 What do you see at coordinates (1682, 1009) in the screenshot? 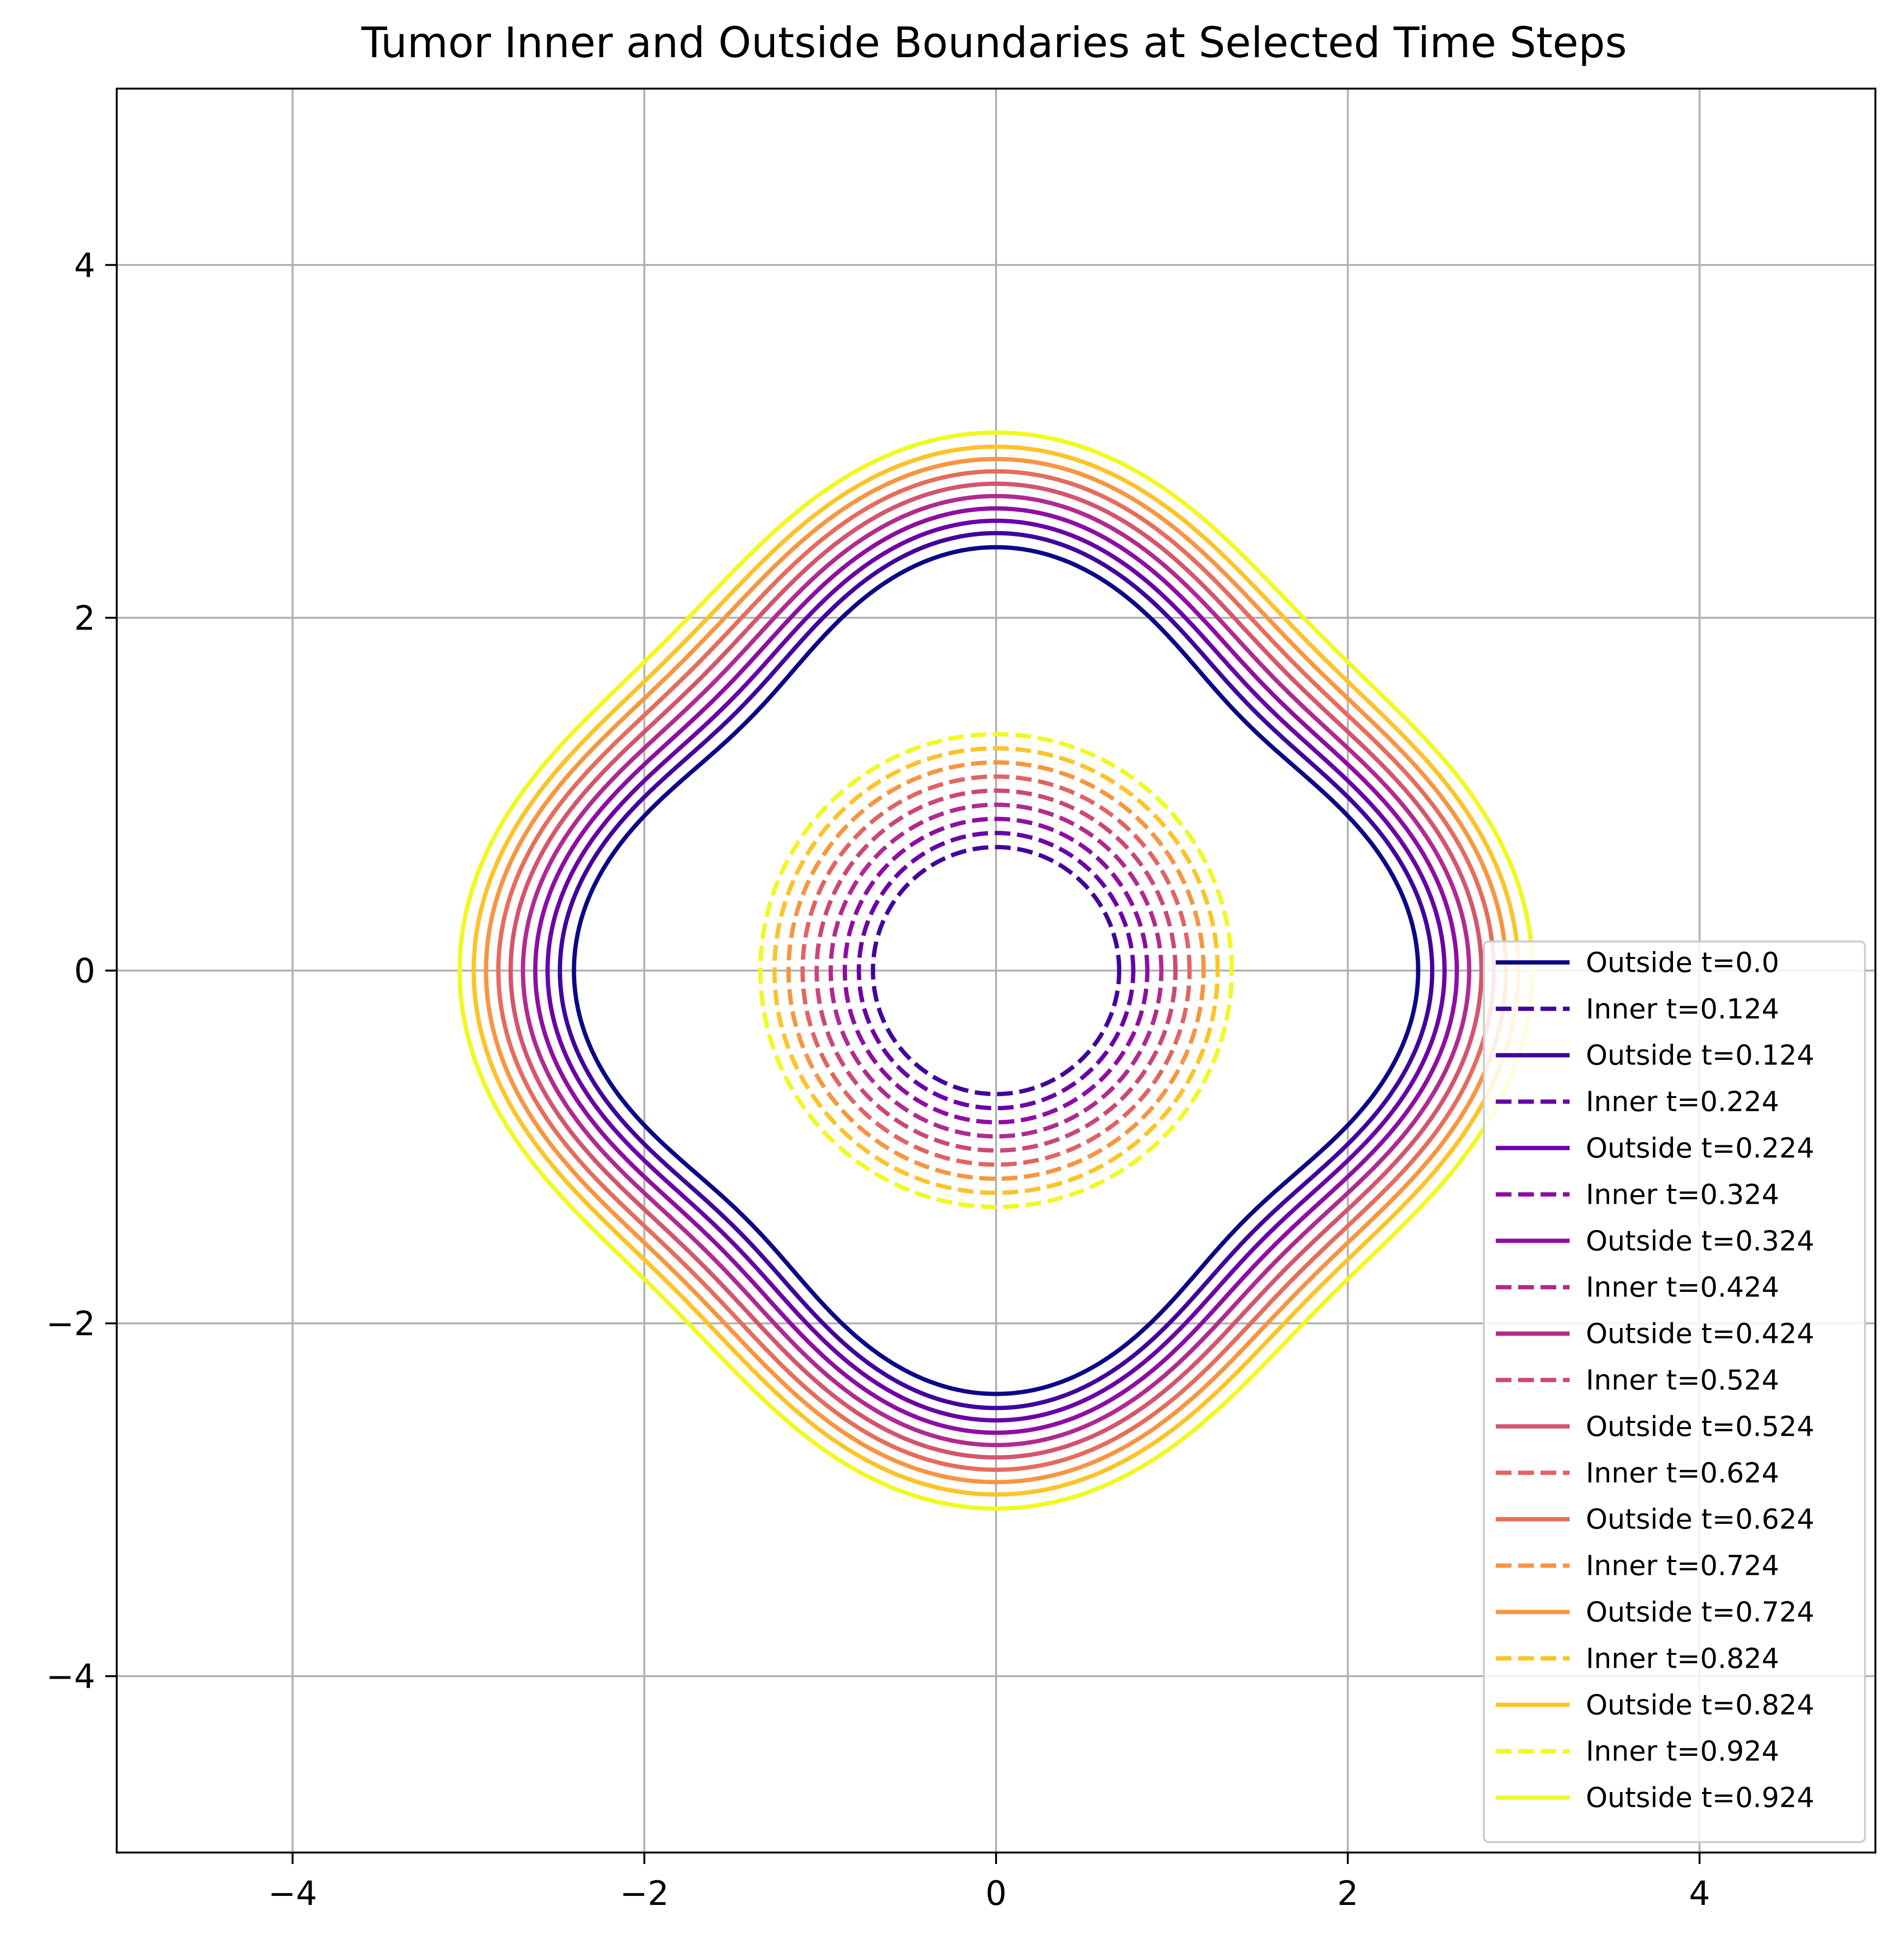
I see `legend-label: Inner t=0.124` at bounding box center [1682, 1009].